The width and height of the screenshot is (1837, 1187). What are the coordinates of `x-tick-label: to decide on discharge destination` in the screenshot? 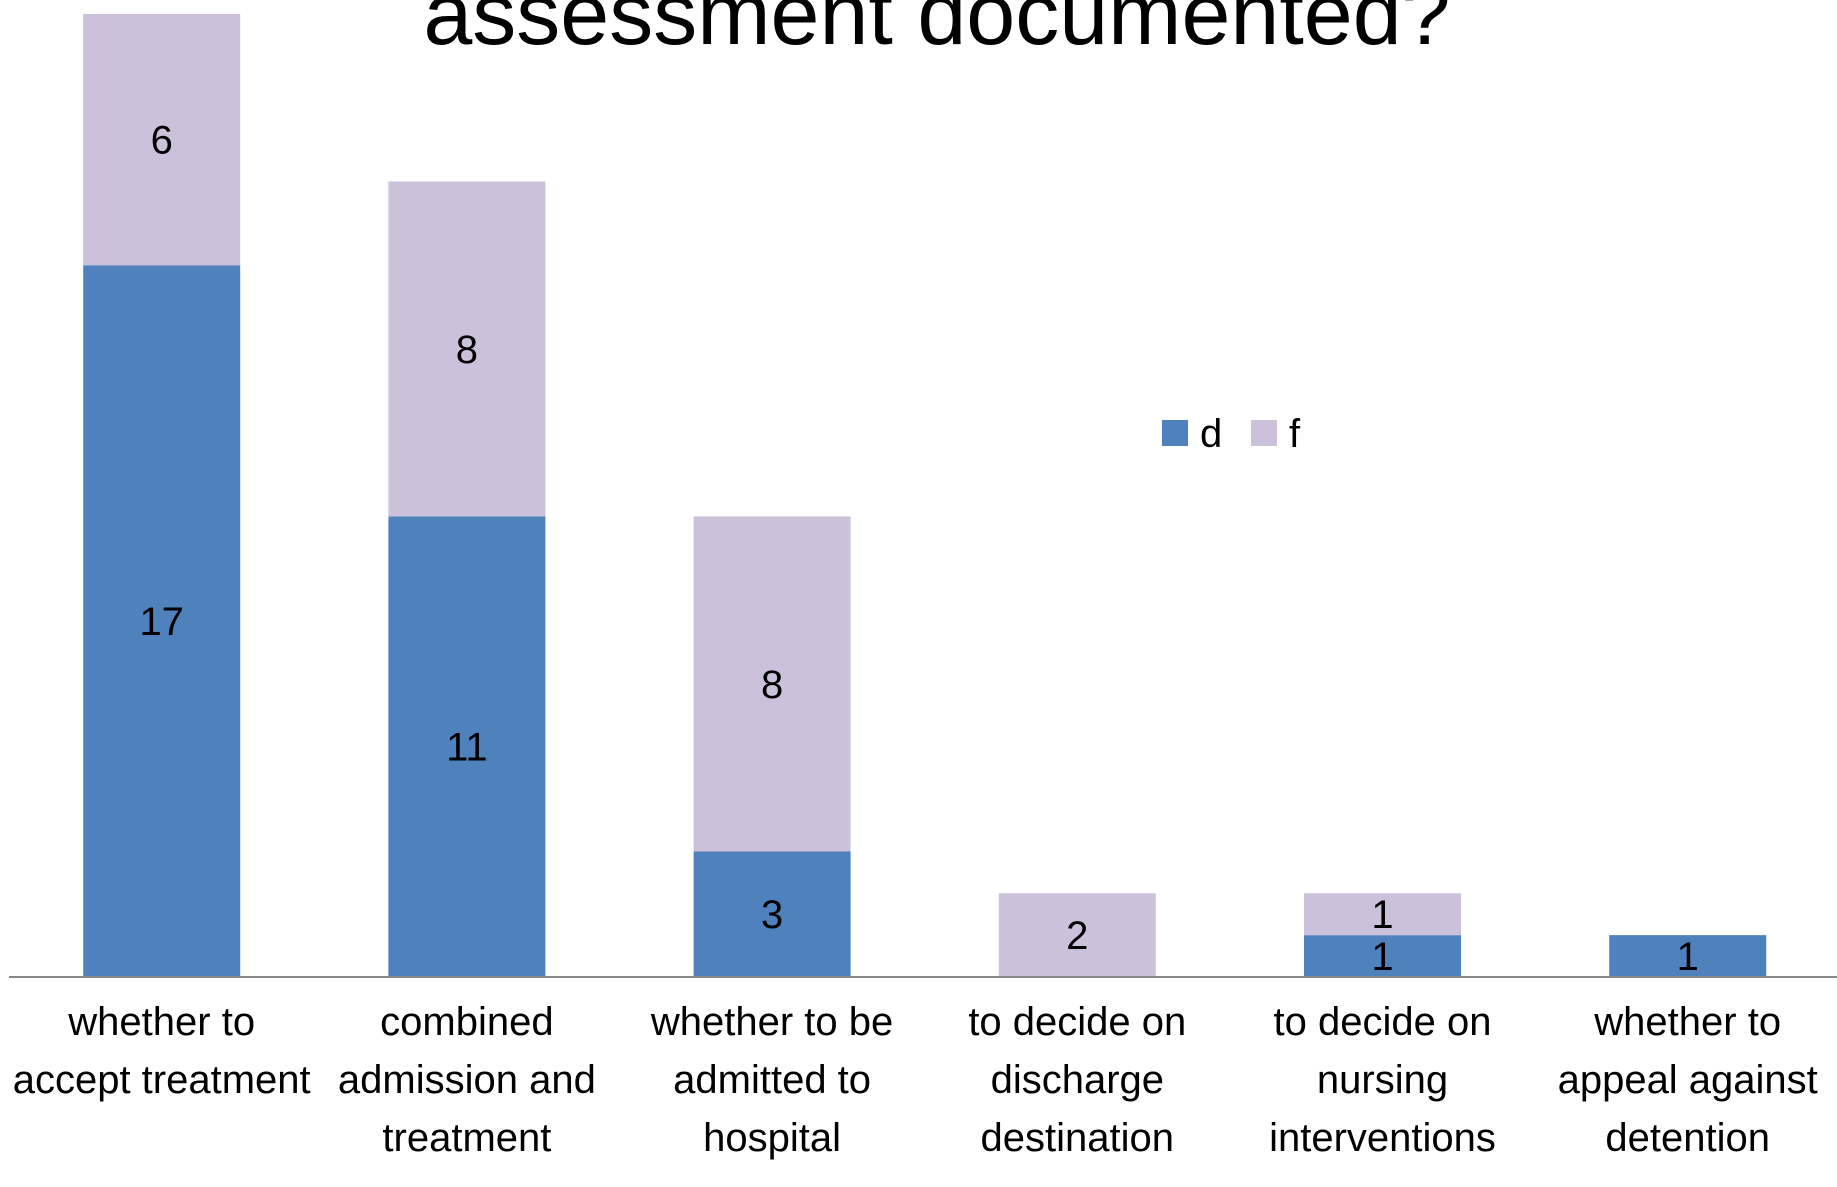 It's located at (1077, 1080).